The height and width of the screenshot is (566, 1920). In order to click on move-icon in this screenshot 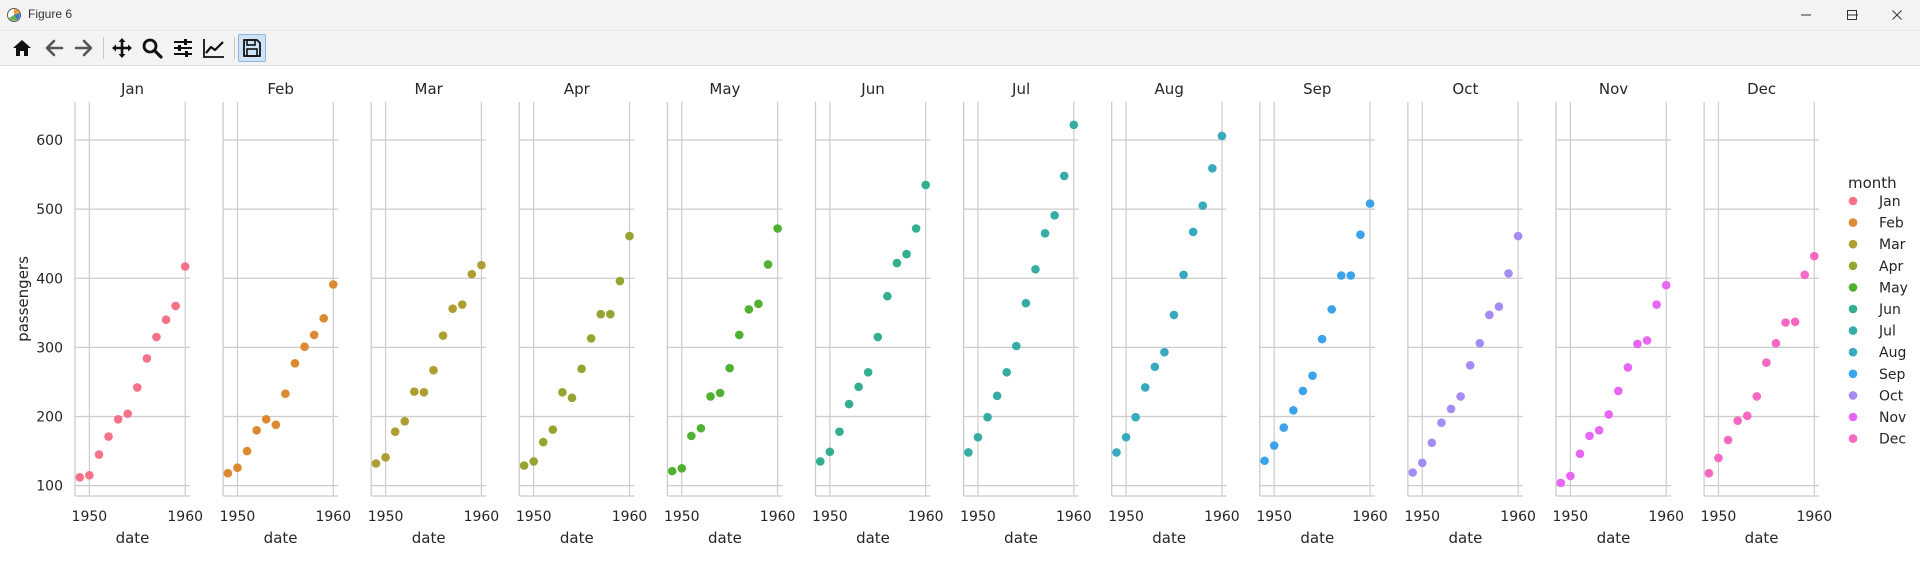, I will do `click(122, 48)`.